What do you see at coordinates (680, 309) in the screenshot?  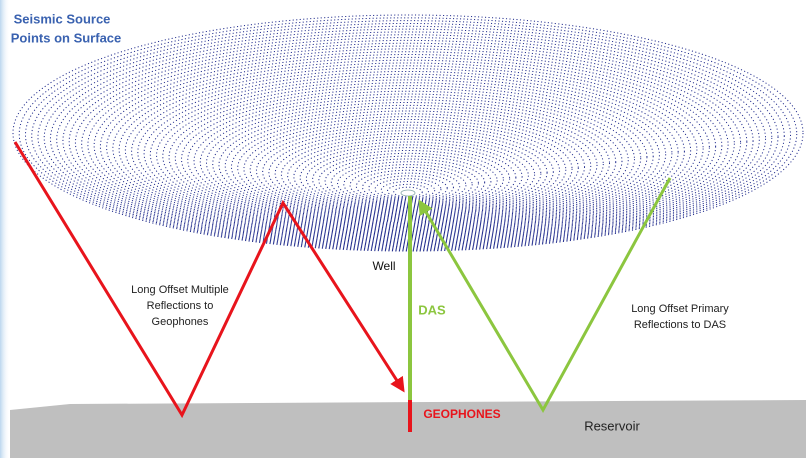 I see `primary-label: Long Offset Primary` at bounding box center [680, 309].